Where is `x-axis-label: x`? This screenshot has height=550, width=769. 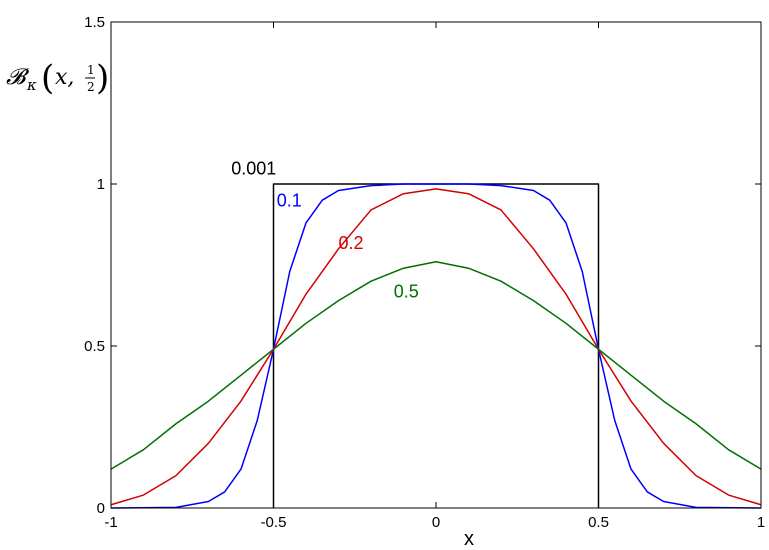
x-axis-label: x is located at coordinates (469, 539).